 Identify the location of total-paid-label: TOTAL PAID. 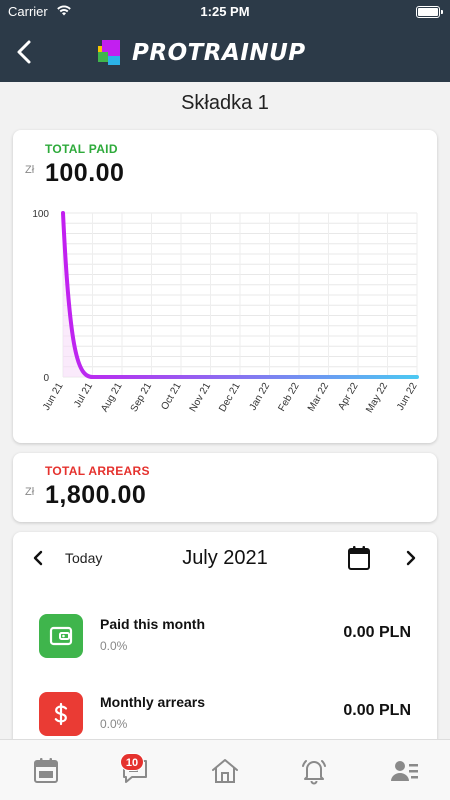
(81, 149).